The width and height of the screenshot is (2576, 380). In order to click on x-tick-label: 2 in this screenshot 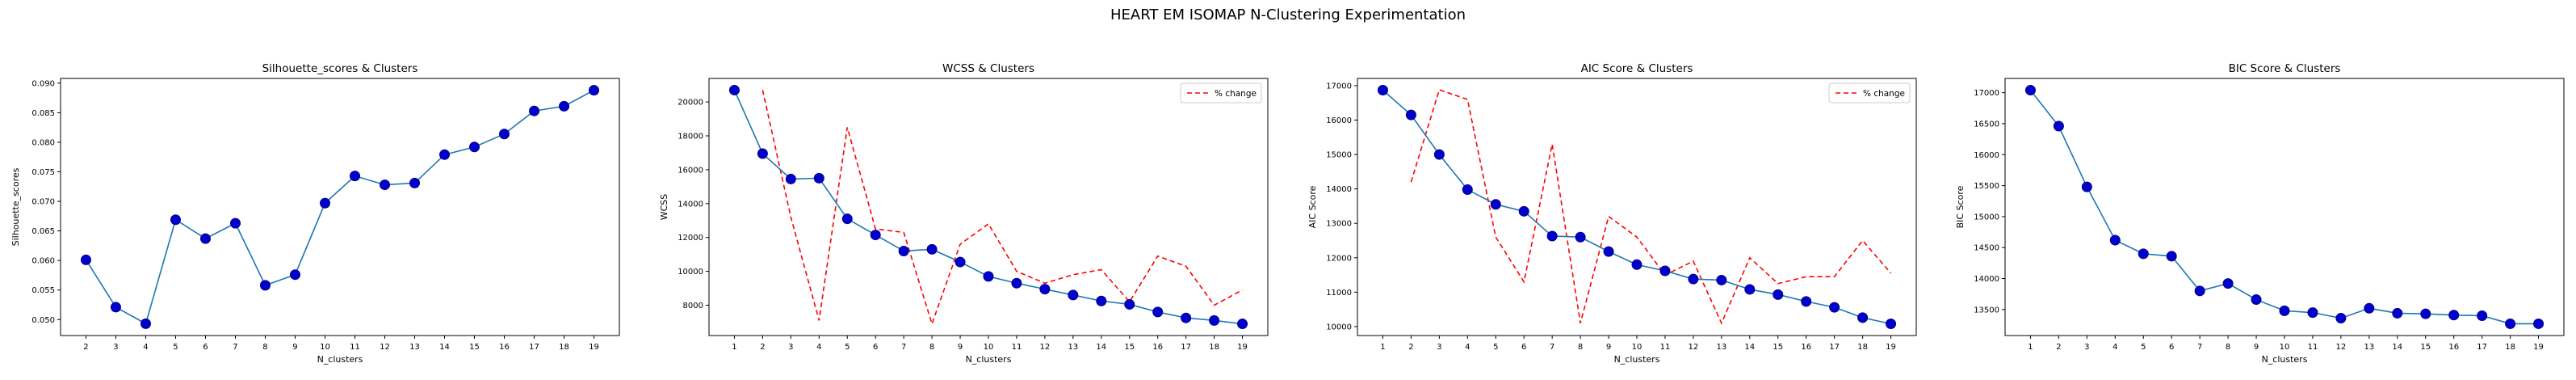, I will do `click(2058, 347)`.